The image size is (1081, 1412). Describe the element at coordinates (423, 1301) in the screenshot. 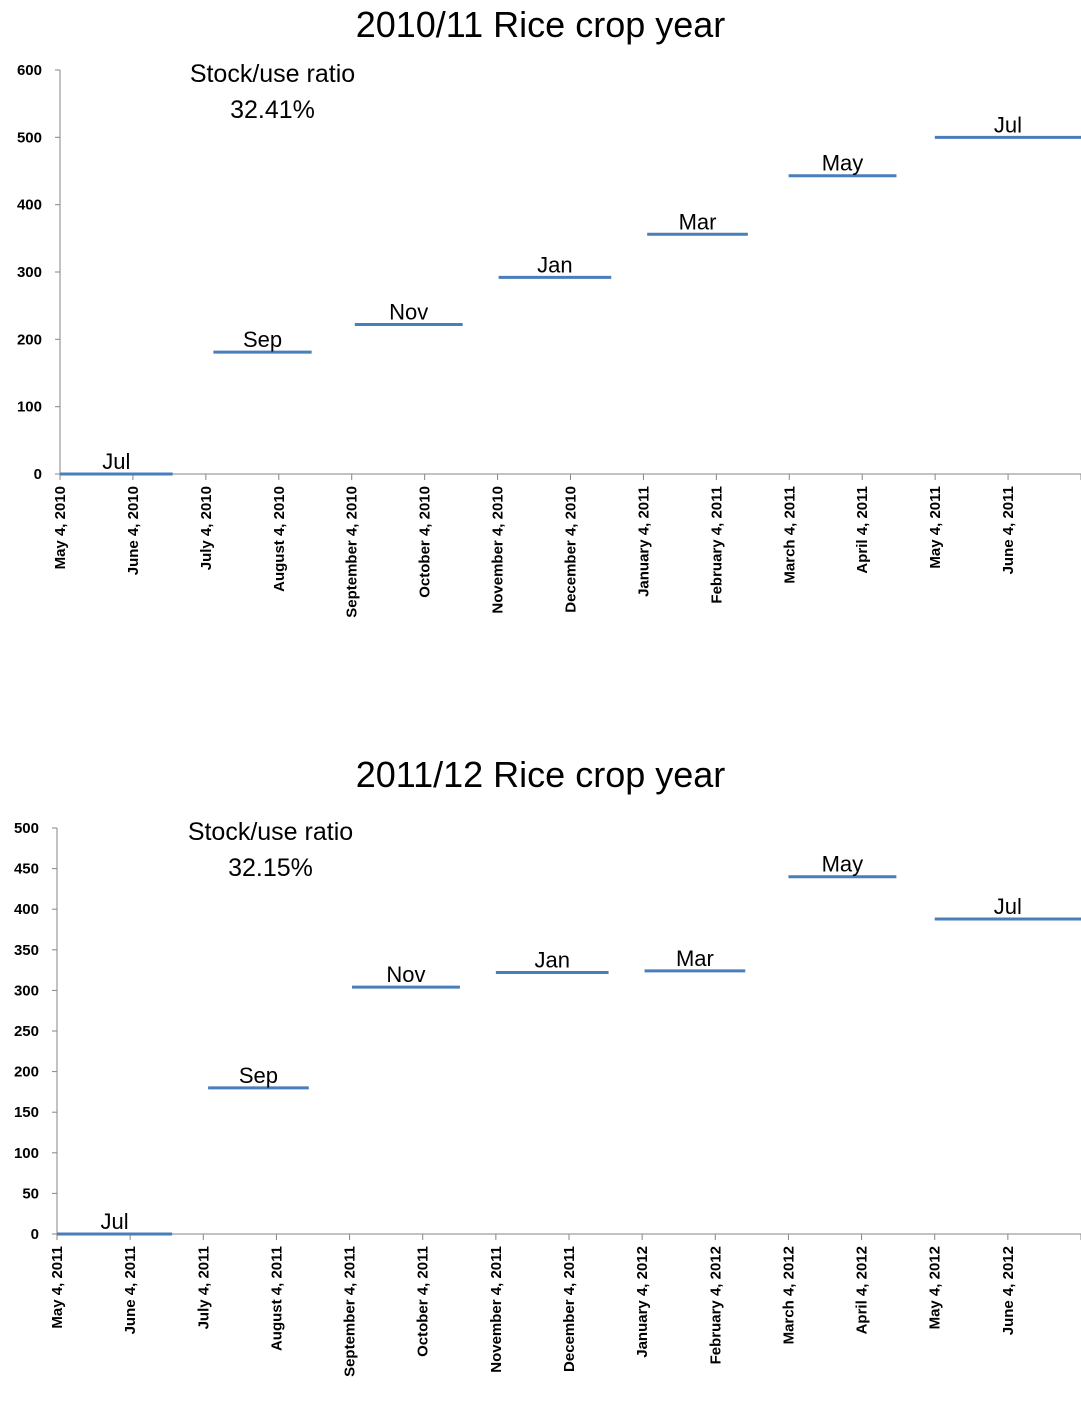

I see `x-tick-label: October 4, 2011` at that location.